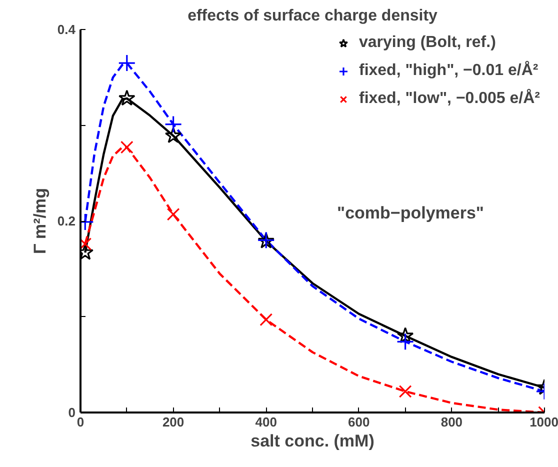  What do you see at coordinates (312, 441) in the screenshot?
I see `x-axis-title: salt conc. (mM)` at bounding box center [312, 441].